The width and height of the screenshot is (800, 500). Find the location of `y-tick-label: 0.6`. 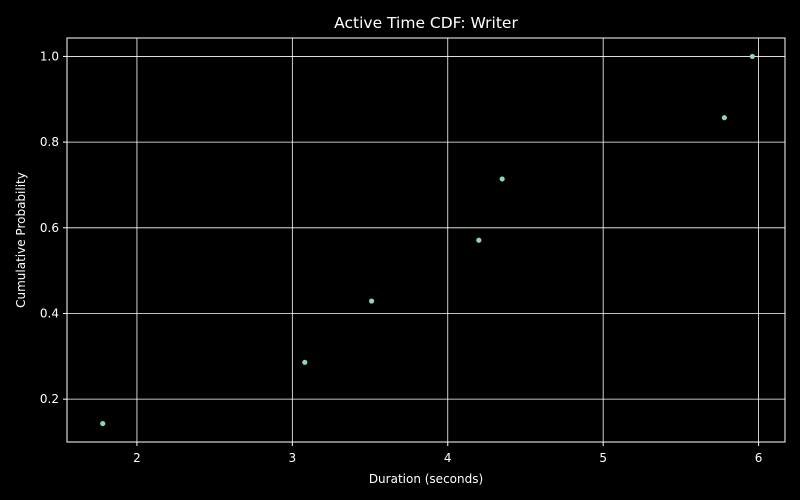

y-tick-label: 0.6 is located at coordinates (49, 228).